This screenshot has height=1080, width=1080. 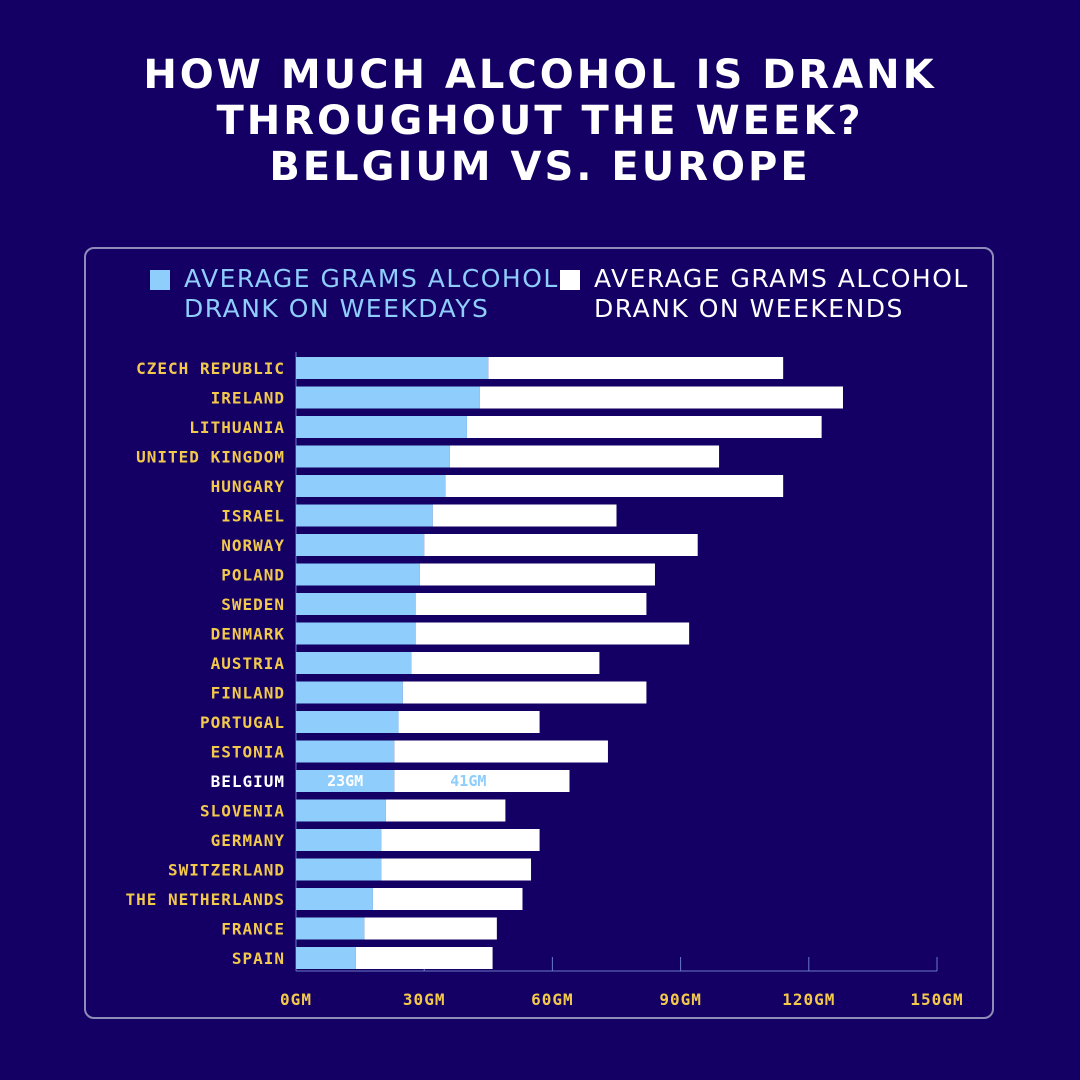 I want to click on category-label: ISRAEL, so click(x=253, y=516).